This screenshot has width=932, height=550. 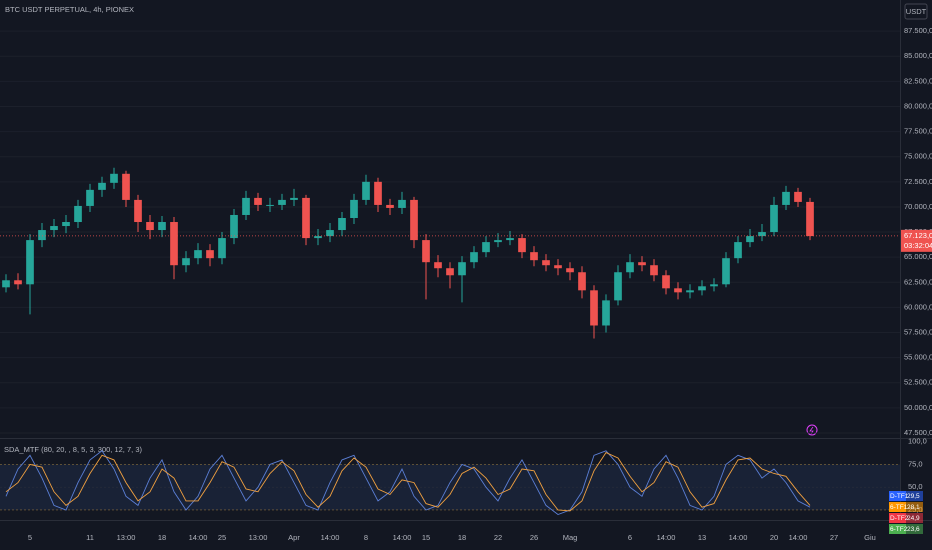 I want to click on chart-title: BTC USDT PERPETUAL, 4h, PIONEX, so click(x=69, y=9).